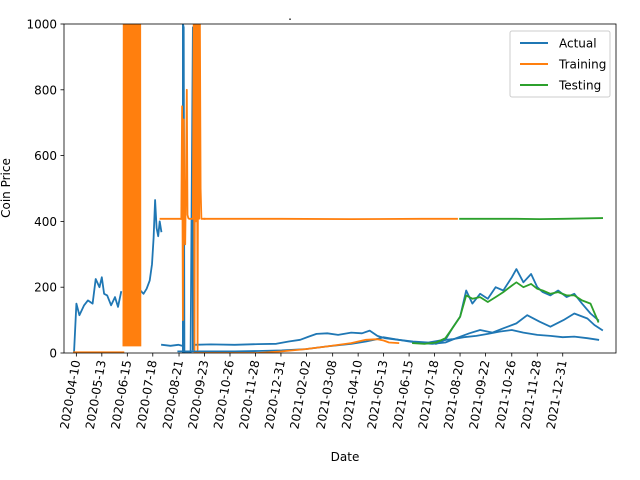 This screenshot has height=480, width=640. What do you see at coordinates (578, 44) in the screenshot?
I see `legend-label-actual: Actual` at bounding box center [578, 44].